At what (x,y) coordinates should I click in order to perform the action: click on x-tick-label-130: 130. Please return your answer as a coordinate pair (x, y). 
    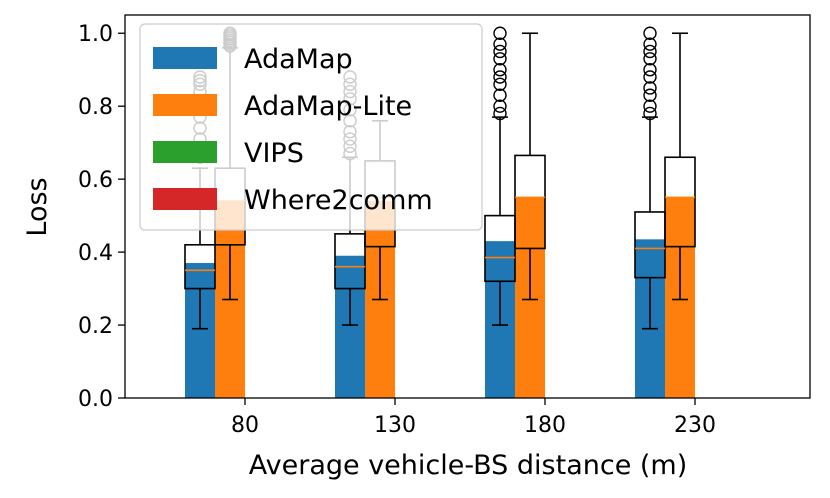
    Looking at the image, I should click on (395, 425).